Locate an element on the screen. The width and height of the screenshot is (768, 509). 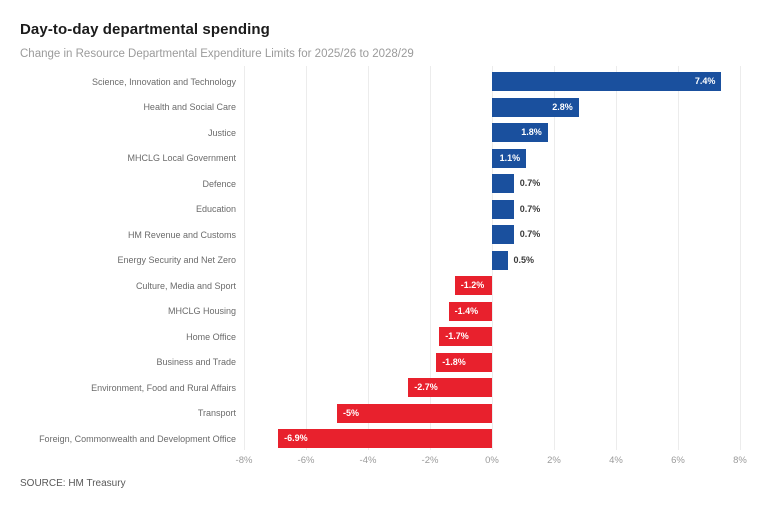
value-label: -1.8% is located at coordinates (454, 361).